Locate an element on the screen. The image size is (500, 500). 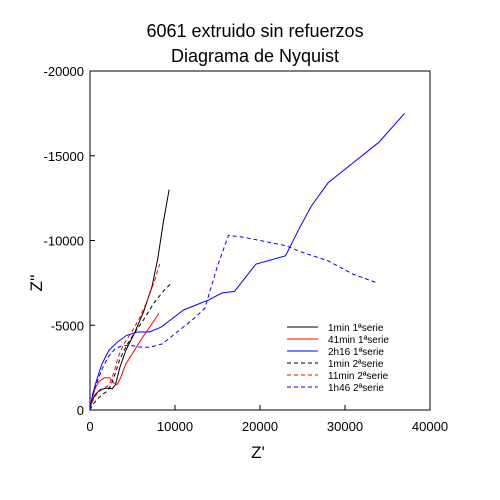
x-tick-label: 40000 is located at coordinates (430, 426).